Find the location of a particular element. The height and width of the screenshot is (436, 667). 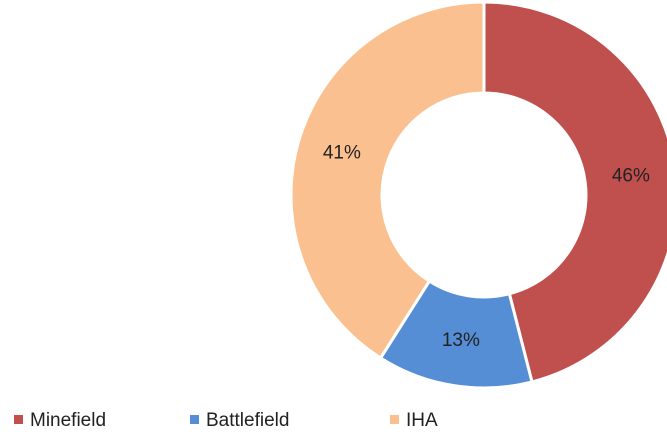

data-label: 41% is located at coordinates (342, 153).